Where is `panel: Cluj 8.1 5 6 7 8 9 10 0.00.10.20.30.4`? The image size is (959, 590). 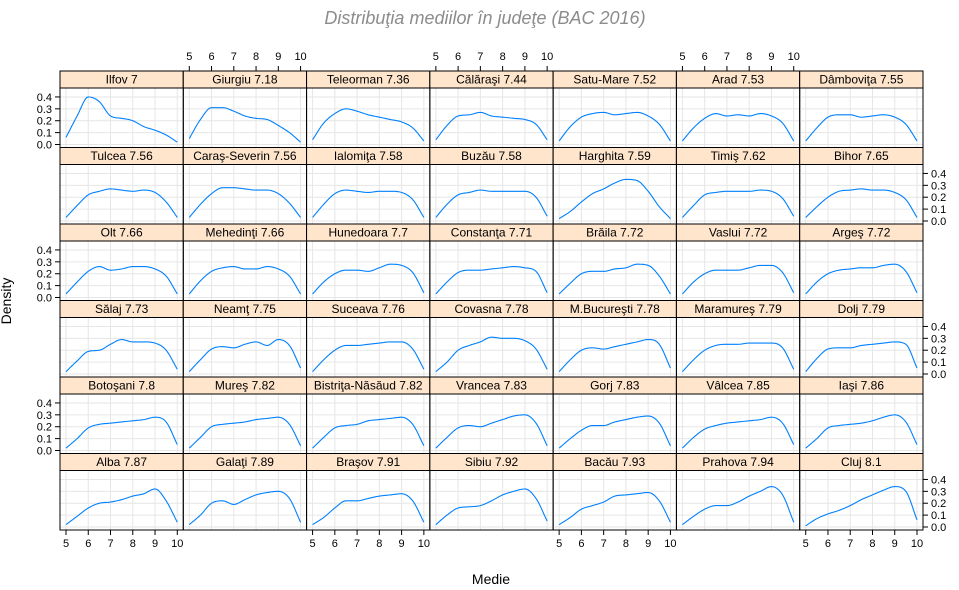 panel: Cluj 8.1 5 6 7 8 9 10 0.00.10.20.30.4 is located at coordinates (872, 501).